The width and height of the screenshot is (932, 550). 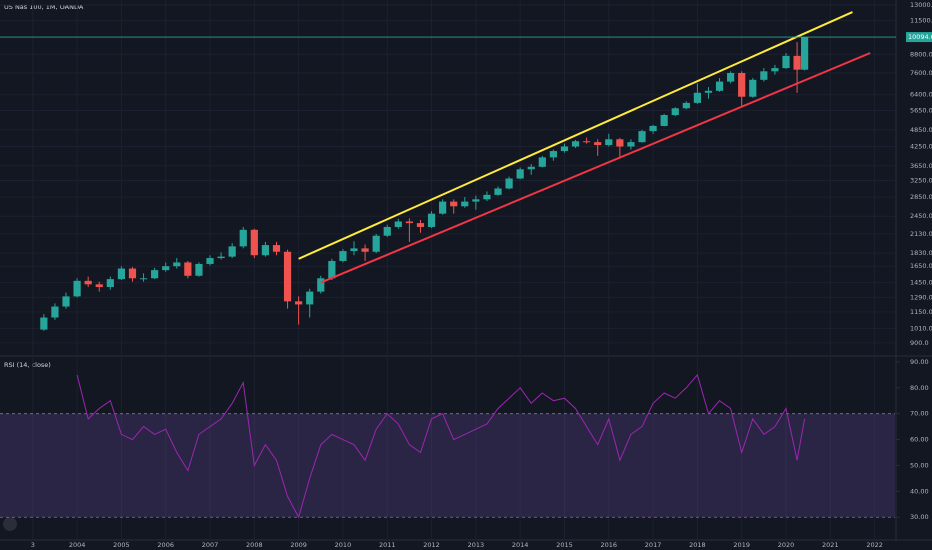 I want to click on y-tick-label: 3650.0, so click(x=921, y=166).